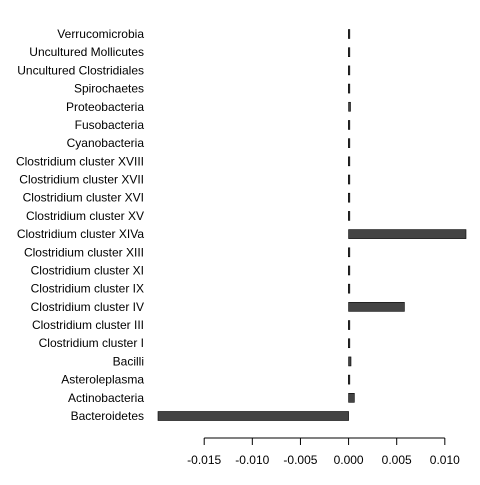  Describe the element at coordinates (349, 288) in the screenshot. I see `bar-clostridium-cluster-ix` at that location.